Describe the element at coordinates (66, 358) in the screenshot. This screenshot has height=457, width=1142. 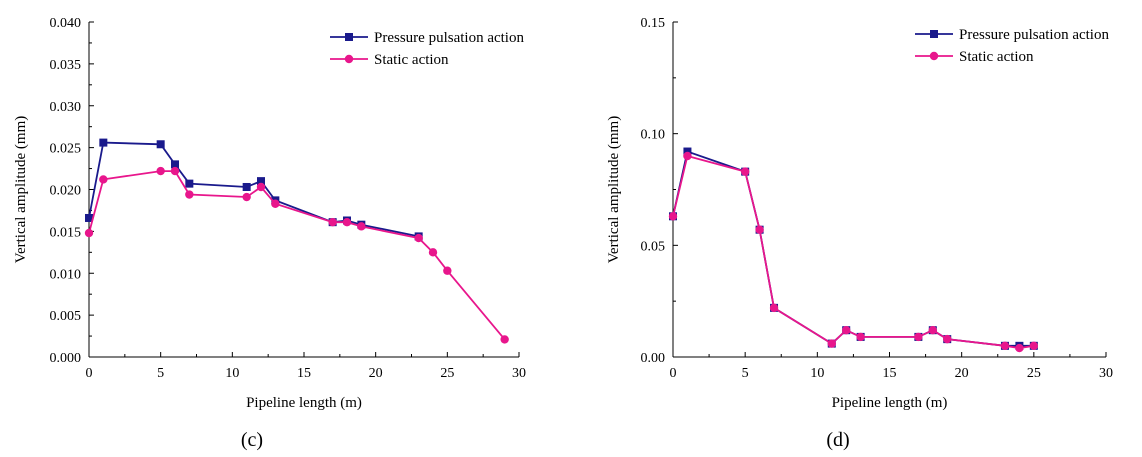
I see `y-tick-label: 0.000` at that location.